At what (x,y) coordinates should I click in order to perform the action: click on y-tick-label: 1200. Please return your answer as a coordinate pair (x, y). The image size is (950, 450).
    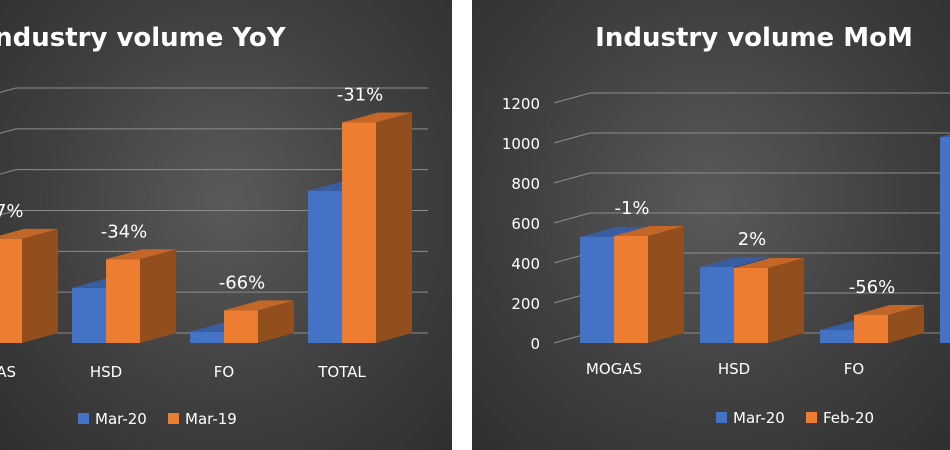
    Looking at the image, I should click on (521, 104).